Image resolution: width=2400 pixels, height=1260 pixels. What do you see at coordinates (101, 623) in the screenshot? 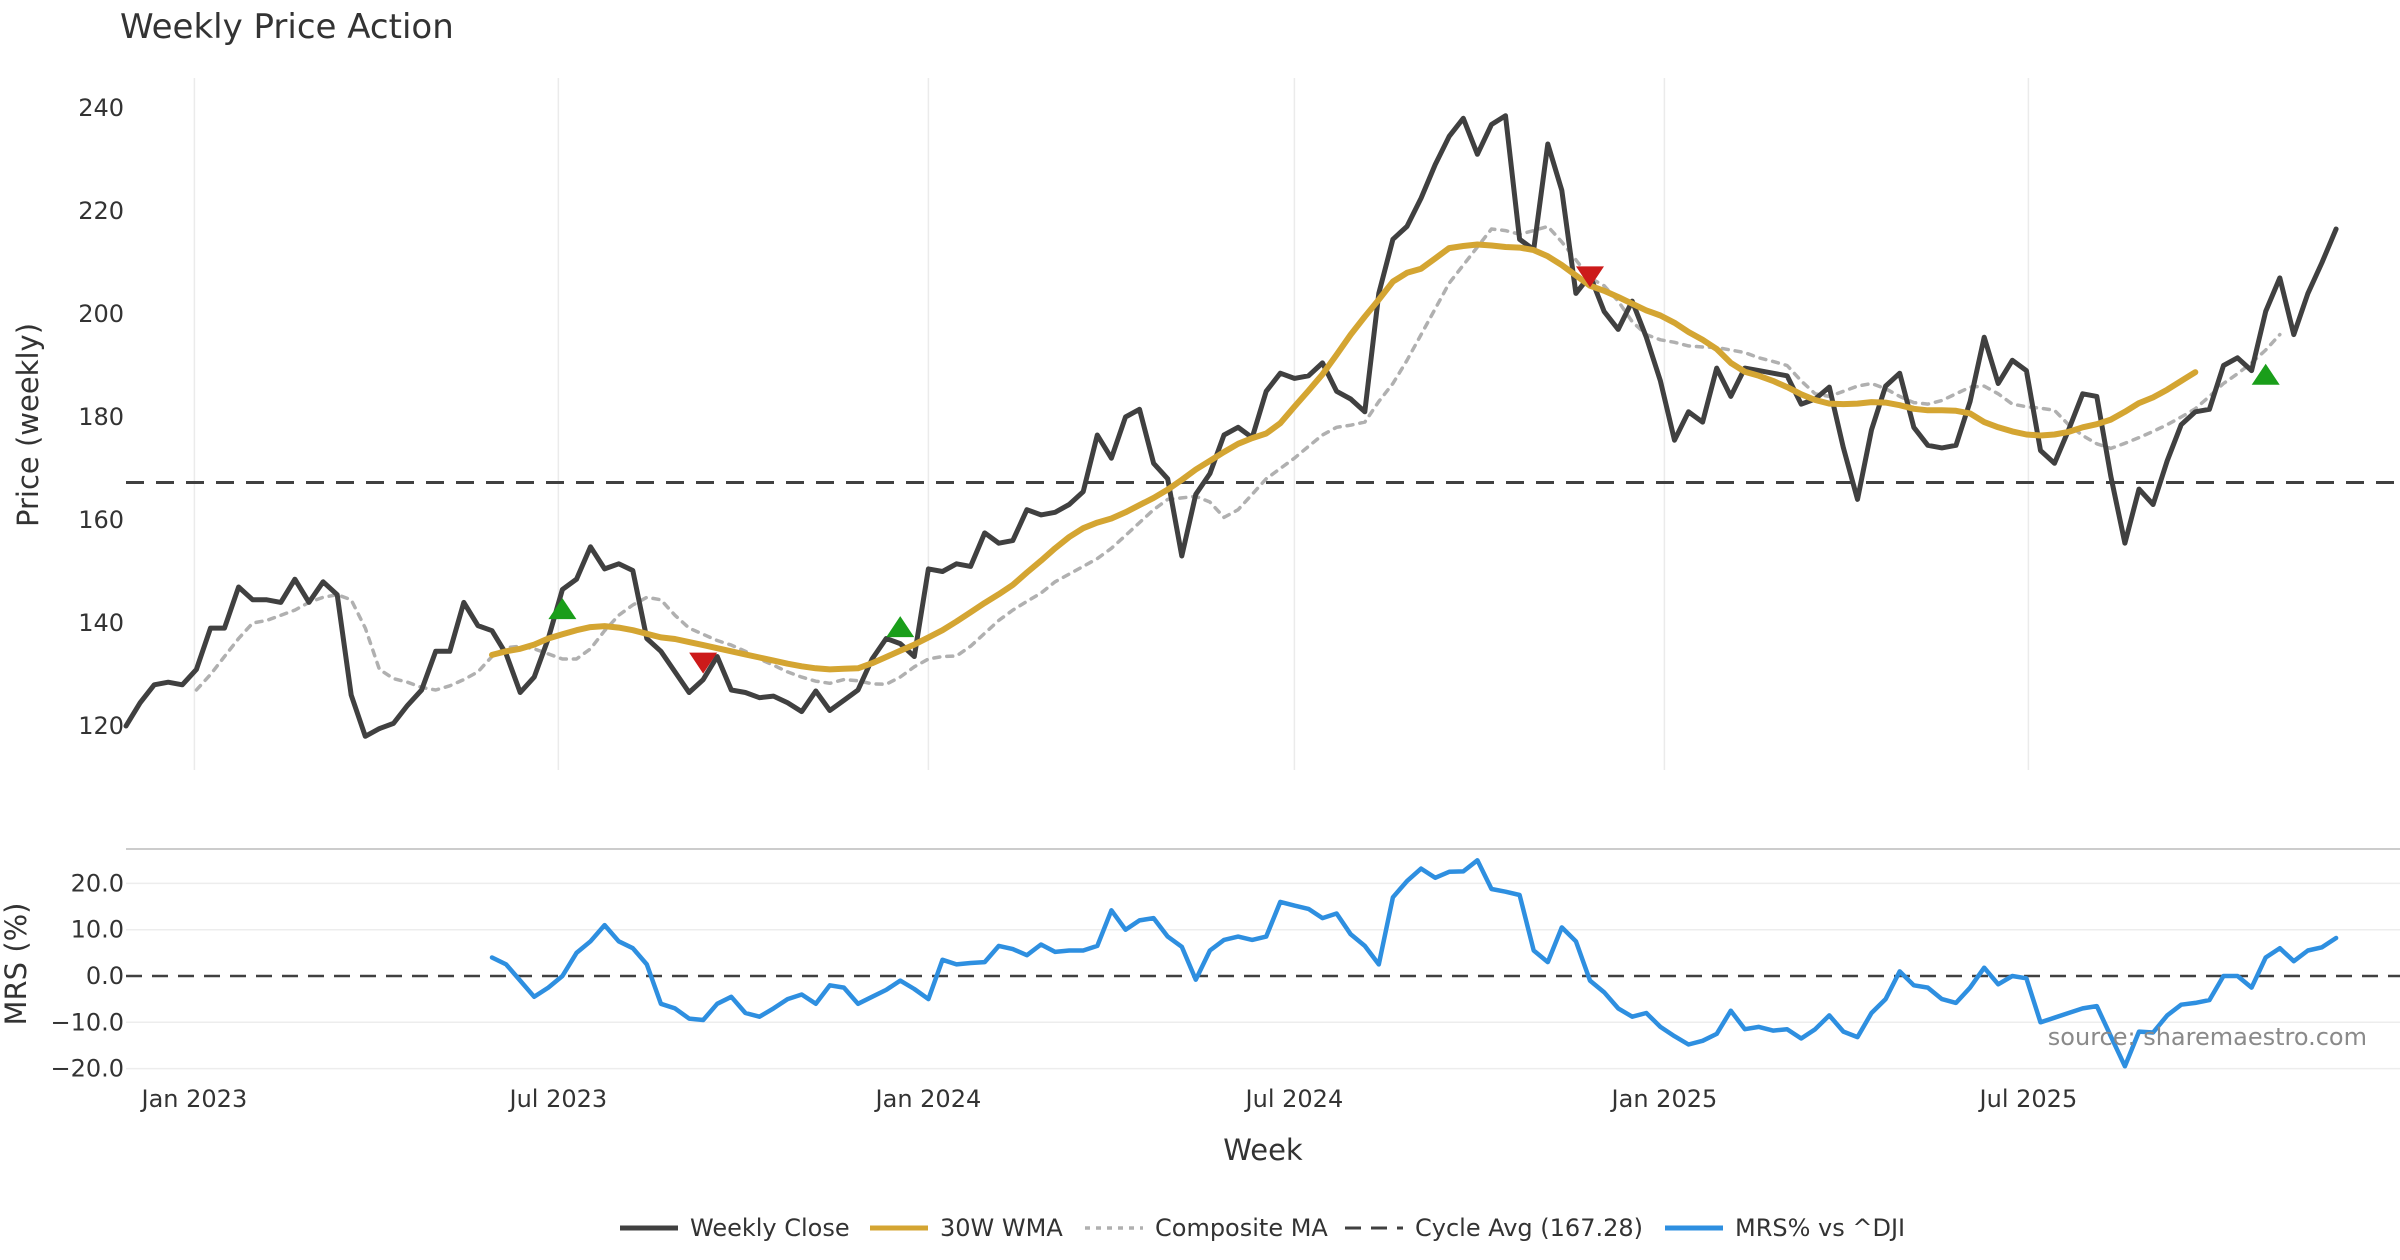
I see `price-y-tick-label: 140` at bounding box center [101, 623].